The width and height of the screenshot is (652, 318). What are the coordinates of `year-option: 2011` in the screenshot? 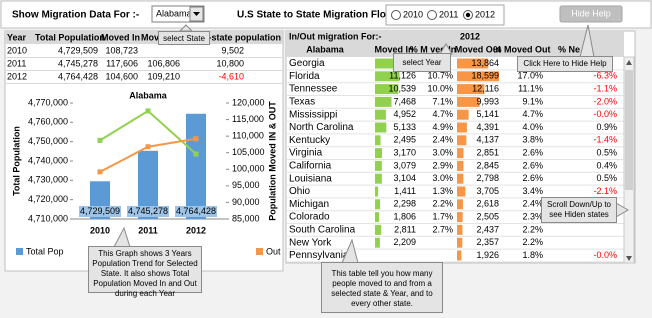 It's located at (448, 14).